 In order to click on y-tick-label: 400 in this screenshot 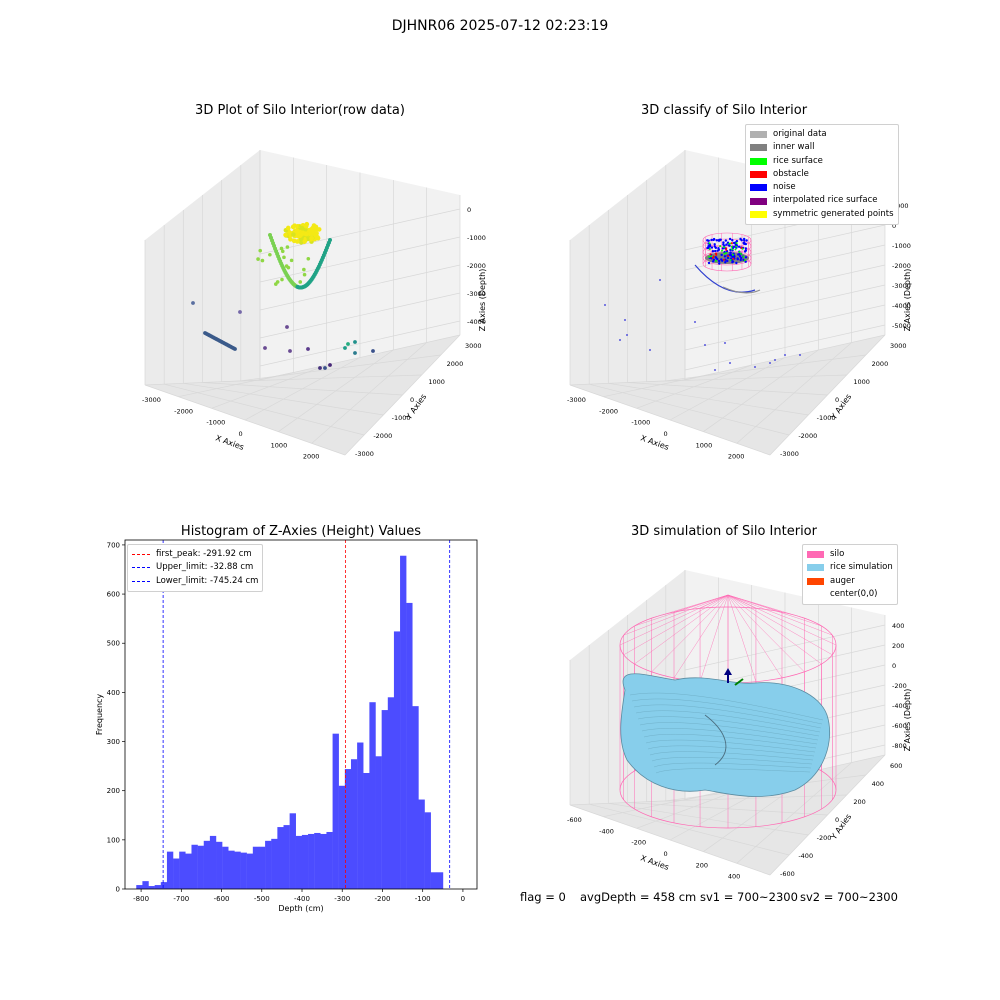, I will do `click(878, 784)`.